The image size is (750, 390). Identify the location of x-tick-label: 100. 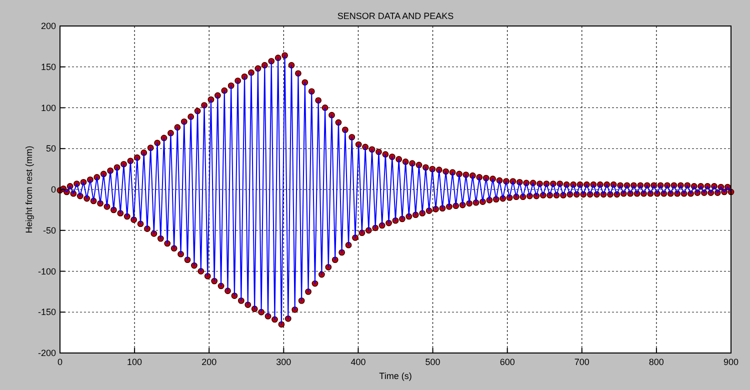
(134, 362).